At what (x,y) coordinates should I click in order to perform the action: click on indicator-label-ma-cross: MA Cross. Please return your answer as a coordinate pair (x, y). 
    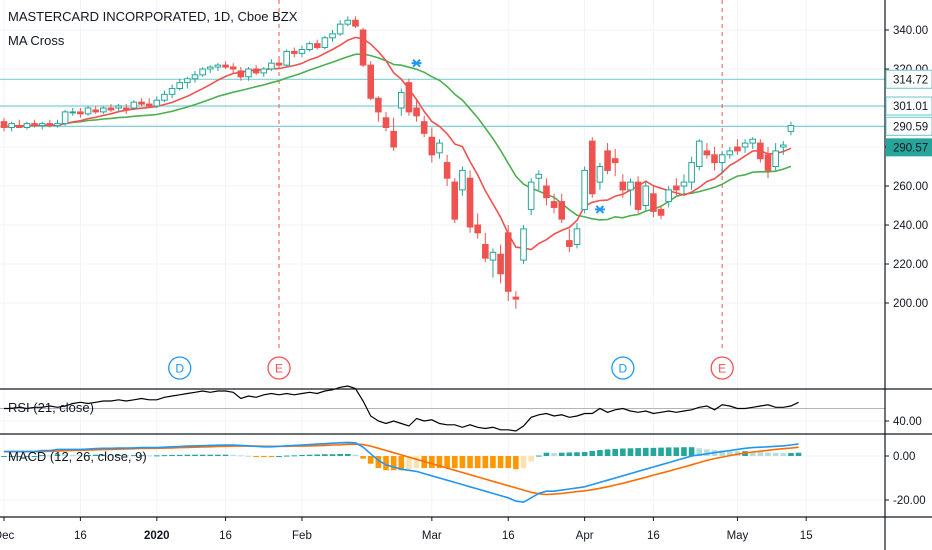
    Looking at the image, I should click on (36, 40).